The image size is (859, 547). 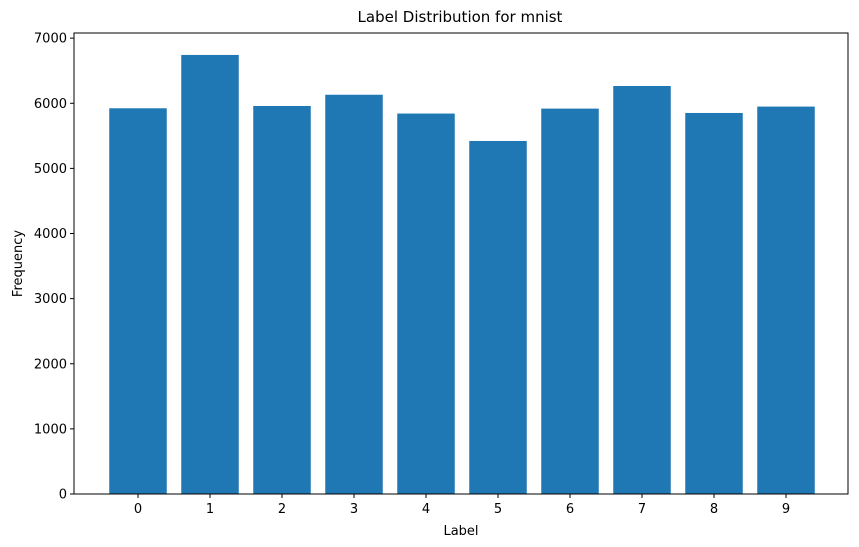 What do you see at coordinates (210, 509) in the screenshot?
I see `x-tick-label: 1` at bounding box center [210, 509].